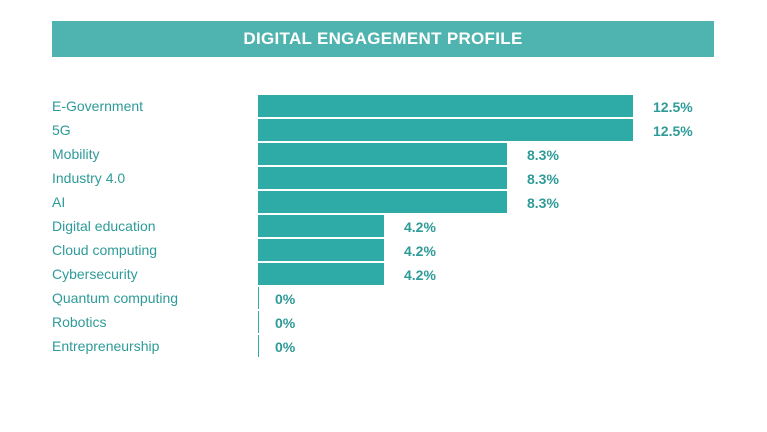 This screenshot has height=432, width=767. What do you see at coordinates (75, 154) in the screenshot?
I see `category-label: Mobility` at bounding box center [75, 154].